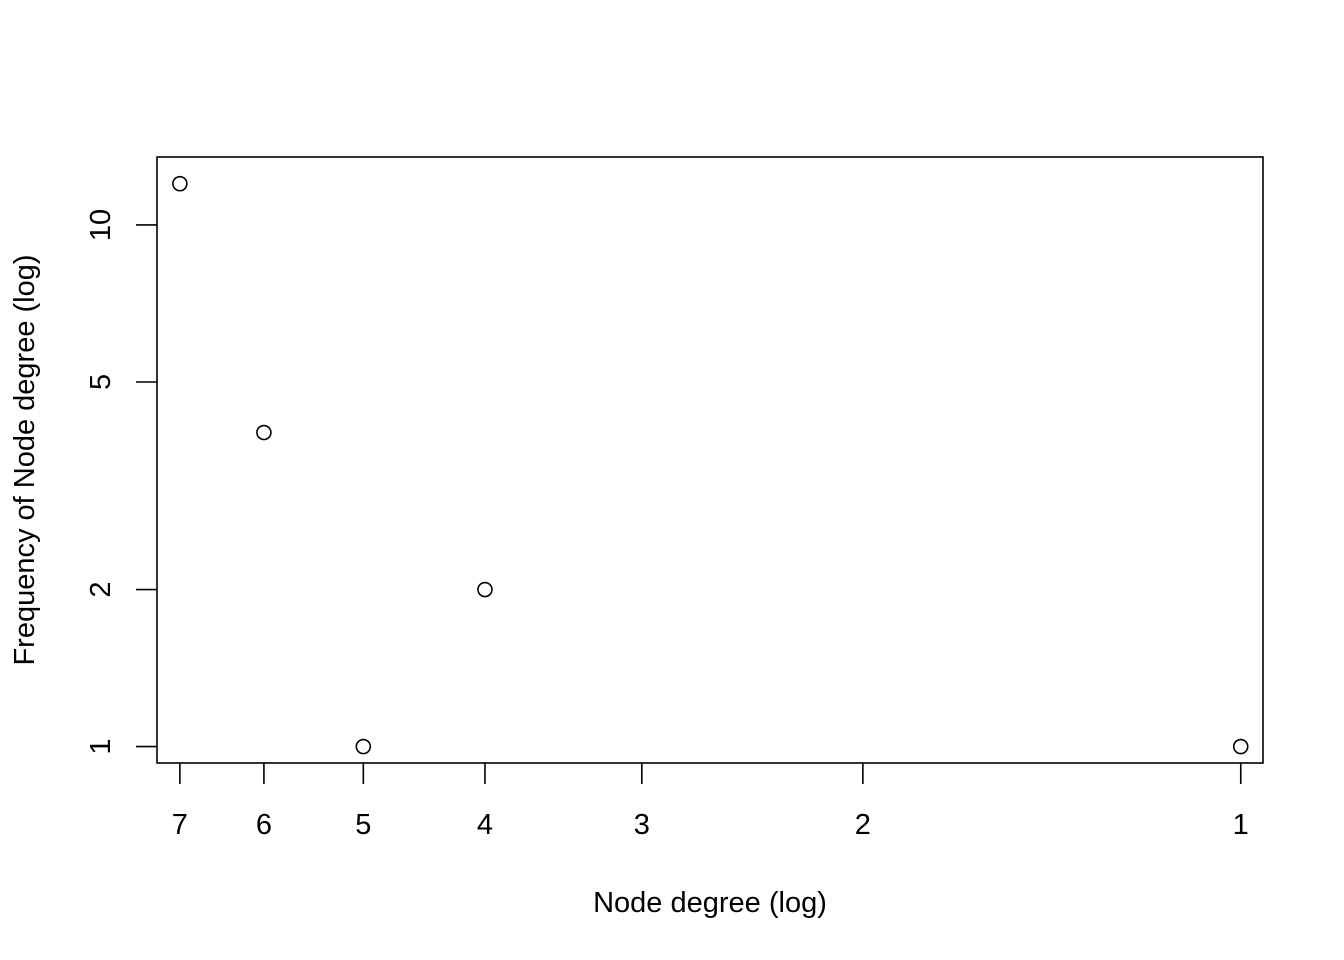 This screenshot has width=1344, height=960. What do you see at coordinates (180, 825) in the screenshot?
I see `x-tick-label: 7` at bounding box center [180, 825].